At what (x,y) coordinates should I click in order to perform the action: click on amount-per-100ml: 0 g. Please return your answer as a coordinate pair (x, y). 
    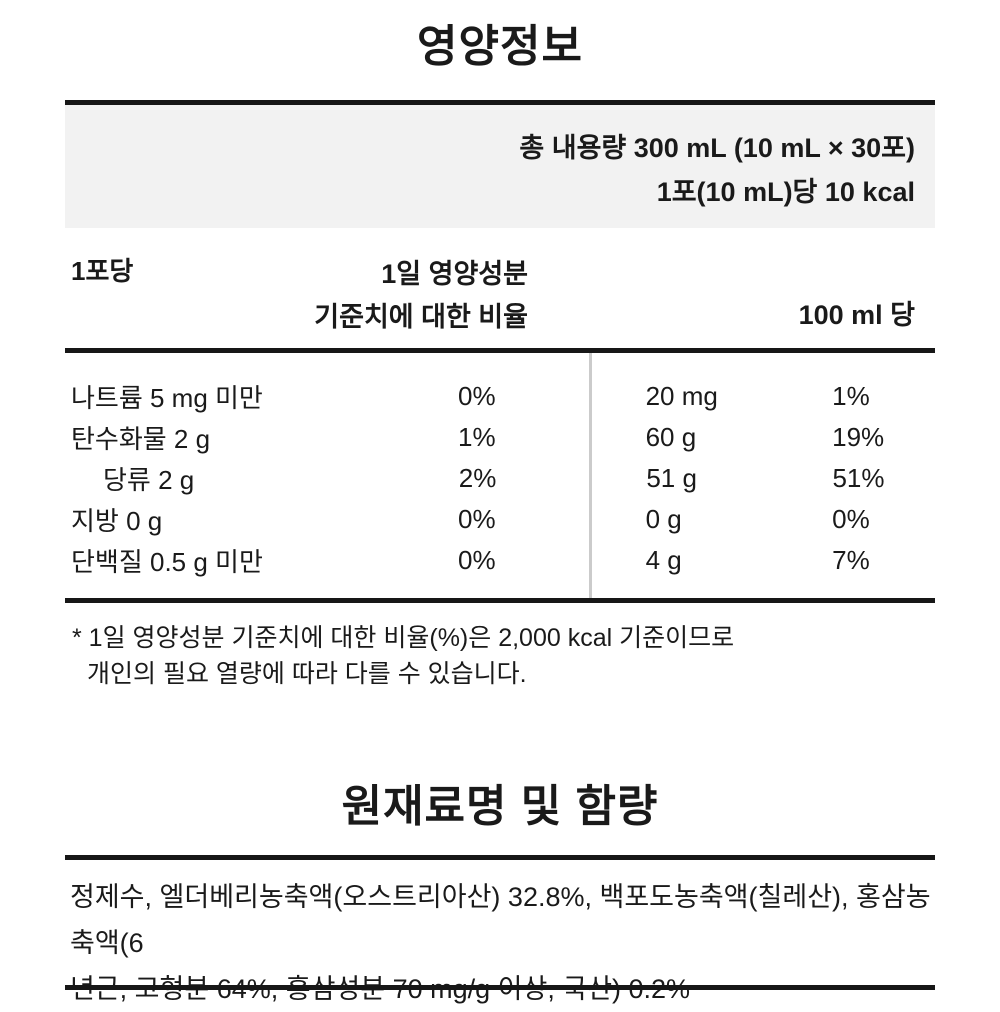
    Looking at the image, I should click on (663, 519).